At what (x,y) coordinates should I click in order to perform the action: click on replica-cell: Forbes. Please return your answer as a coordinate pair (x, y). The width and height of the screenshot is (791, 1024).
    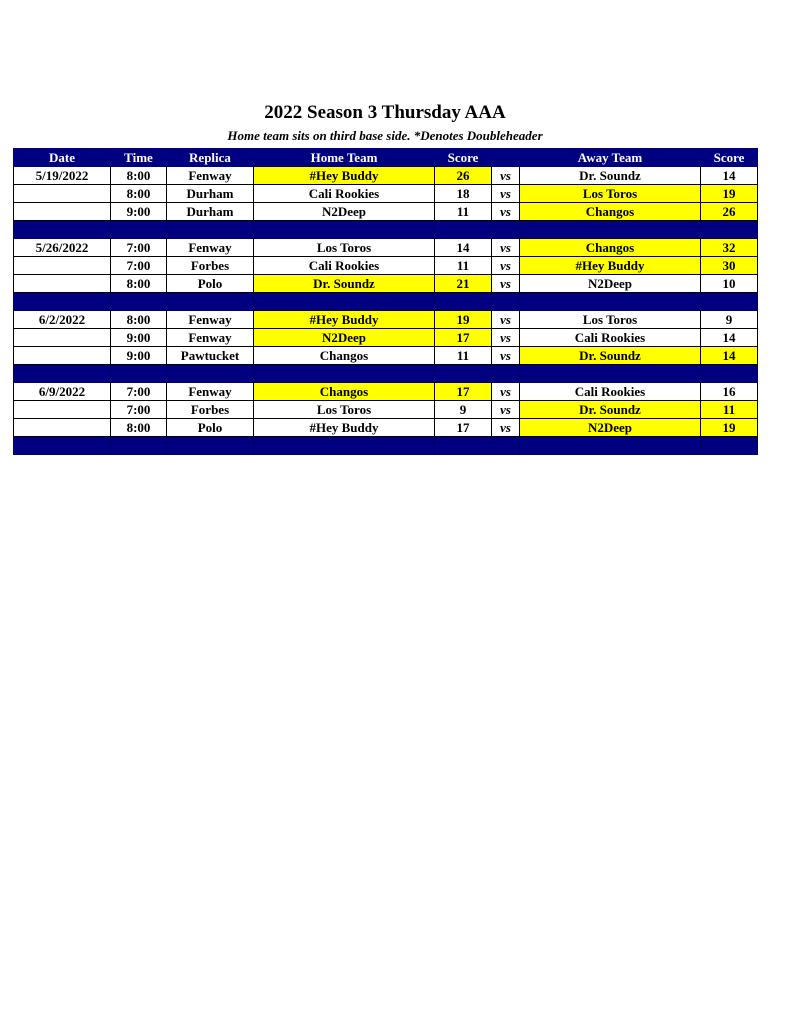
    Looking at the image, I should click on (210, 265).